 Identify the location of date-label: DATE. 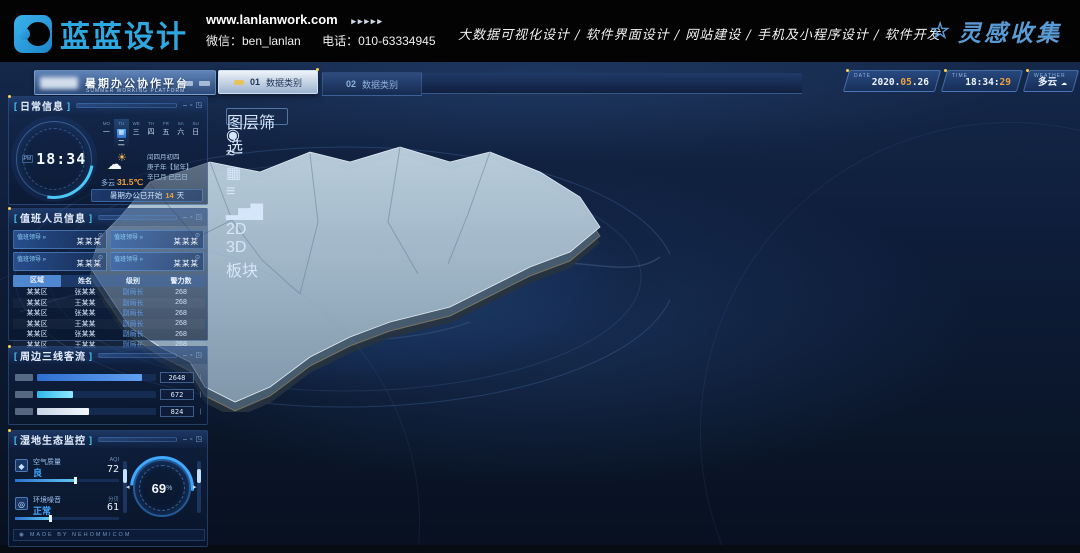
(862, 76).